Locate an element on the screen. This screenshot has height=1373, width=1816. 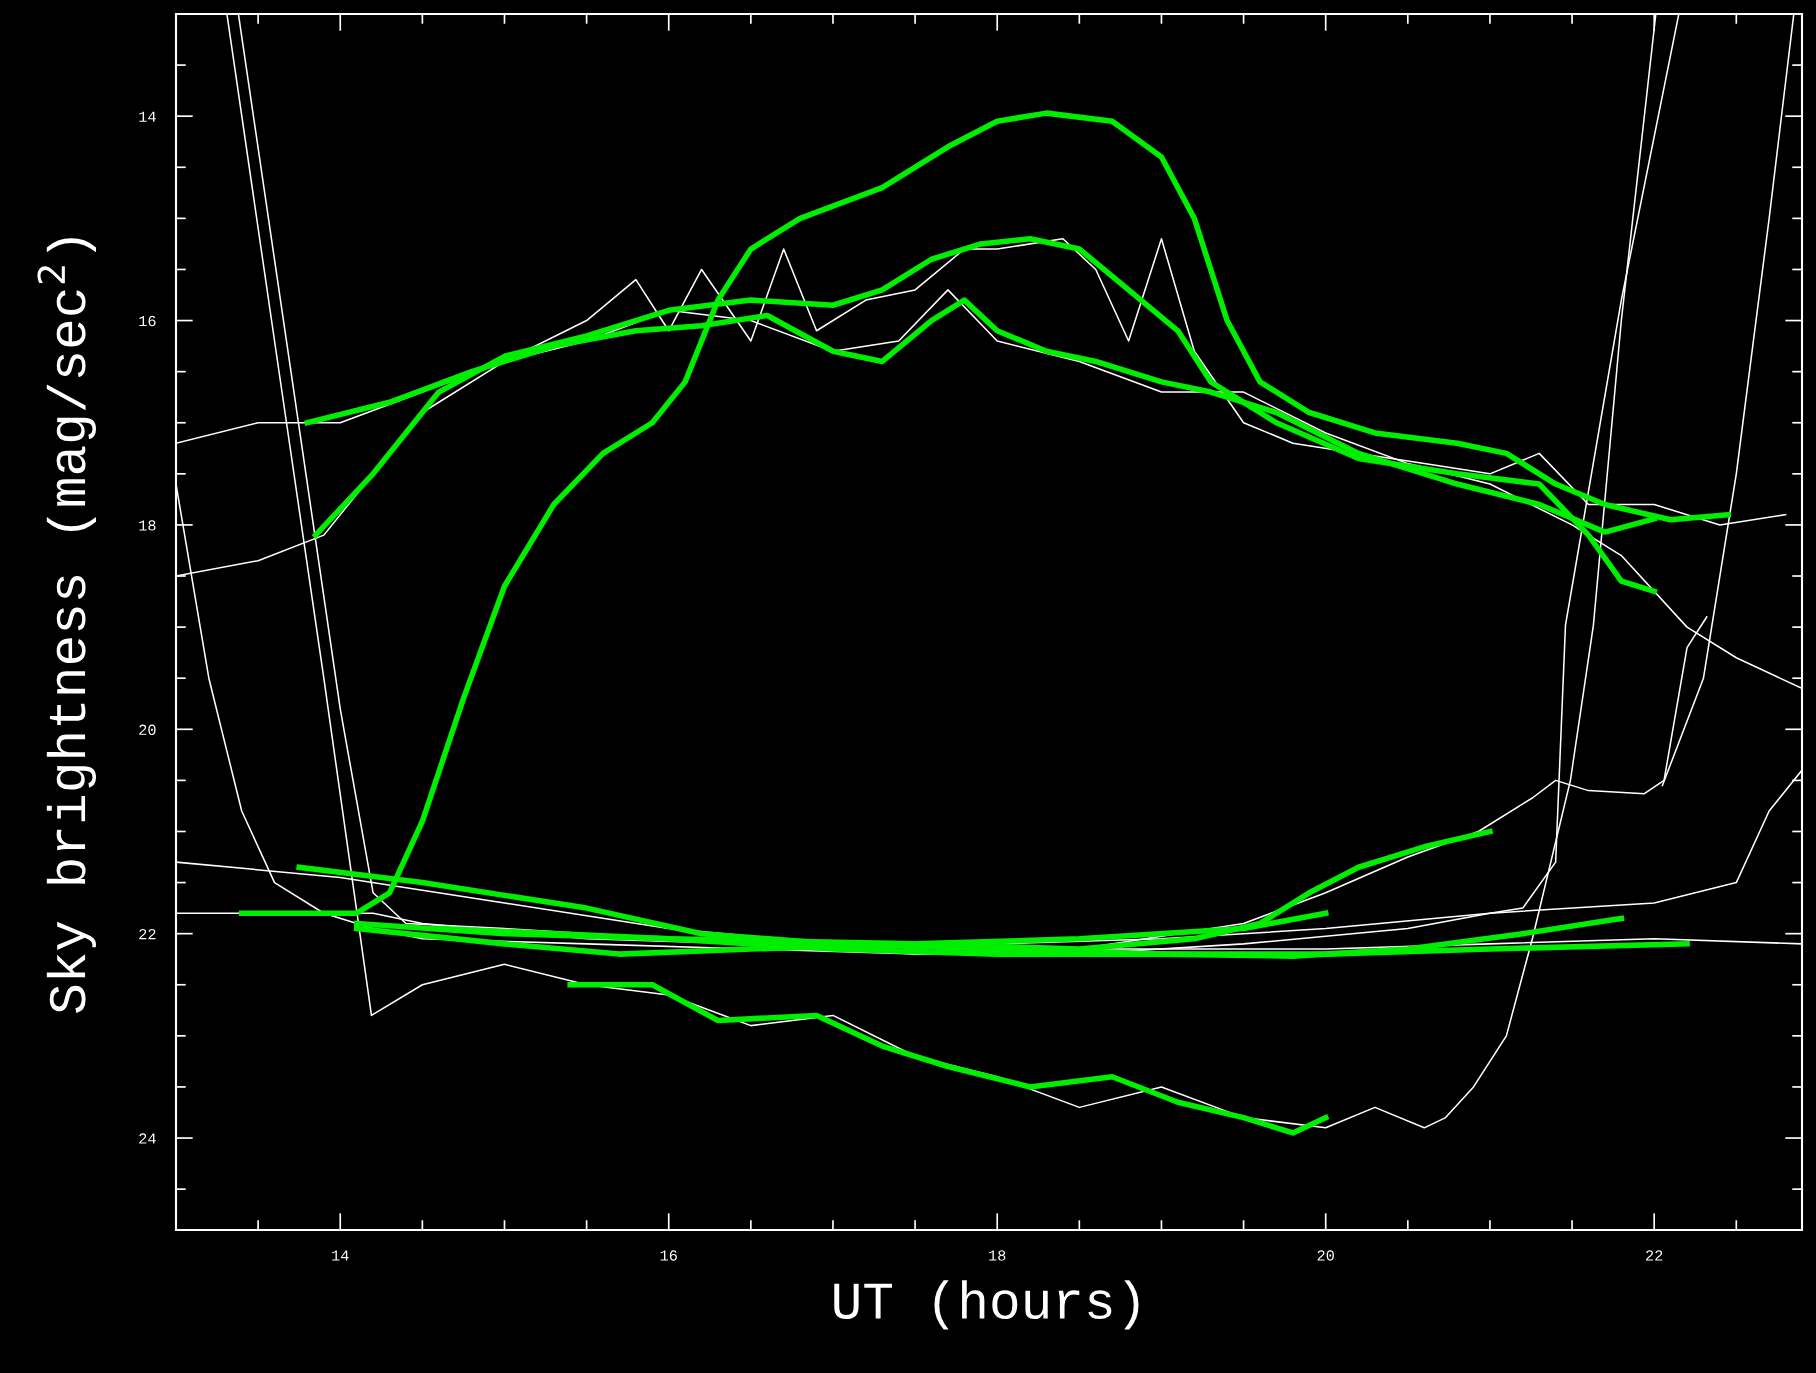
y-tick-label: 22 is located at coordinates (147, 934).